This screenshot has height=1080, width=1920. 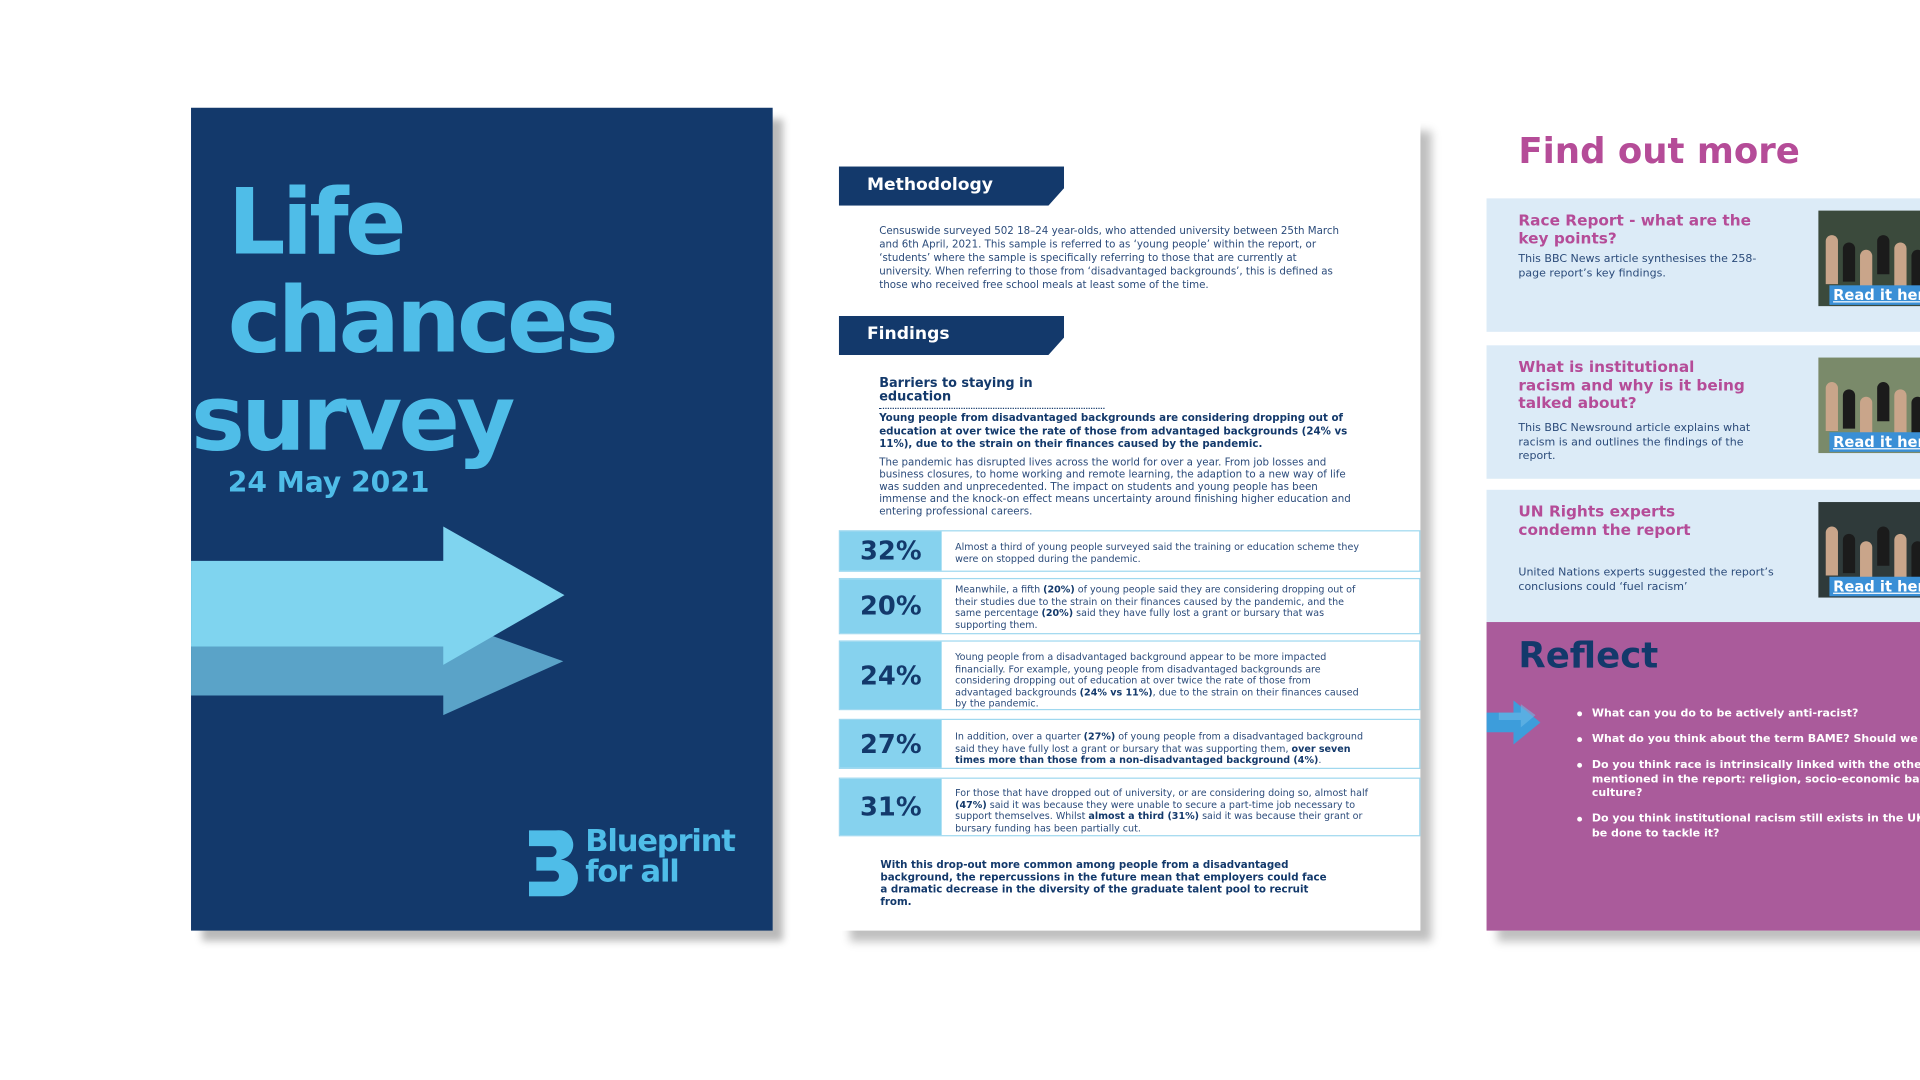 I want to click on cover-date: 24 May 2021, so click(x=328, y=483).